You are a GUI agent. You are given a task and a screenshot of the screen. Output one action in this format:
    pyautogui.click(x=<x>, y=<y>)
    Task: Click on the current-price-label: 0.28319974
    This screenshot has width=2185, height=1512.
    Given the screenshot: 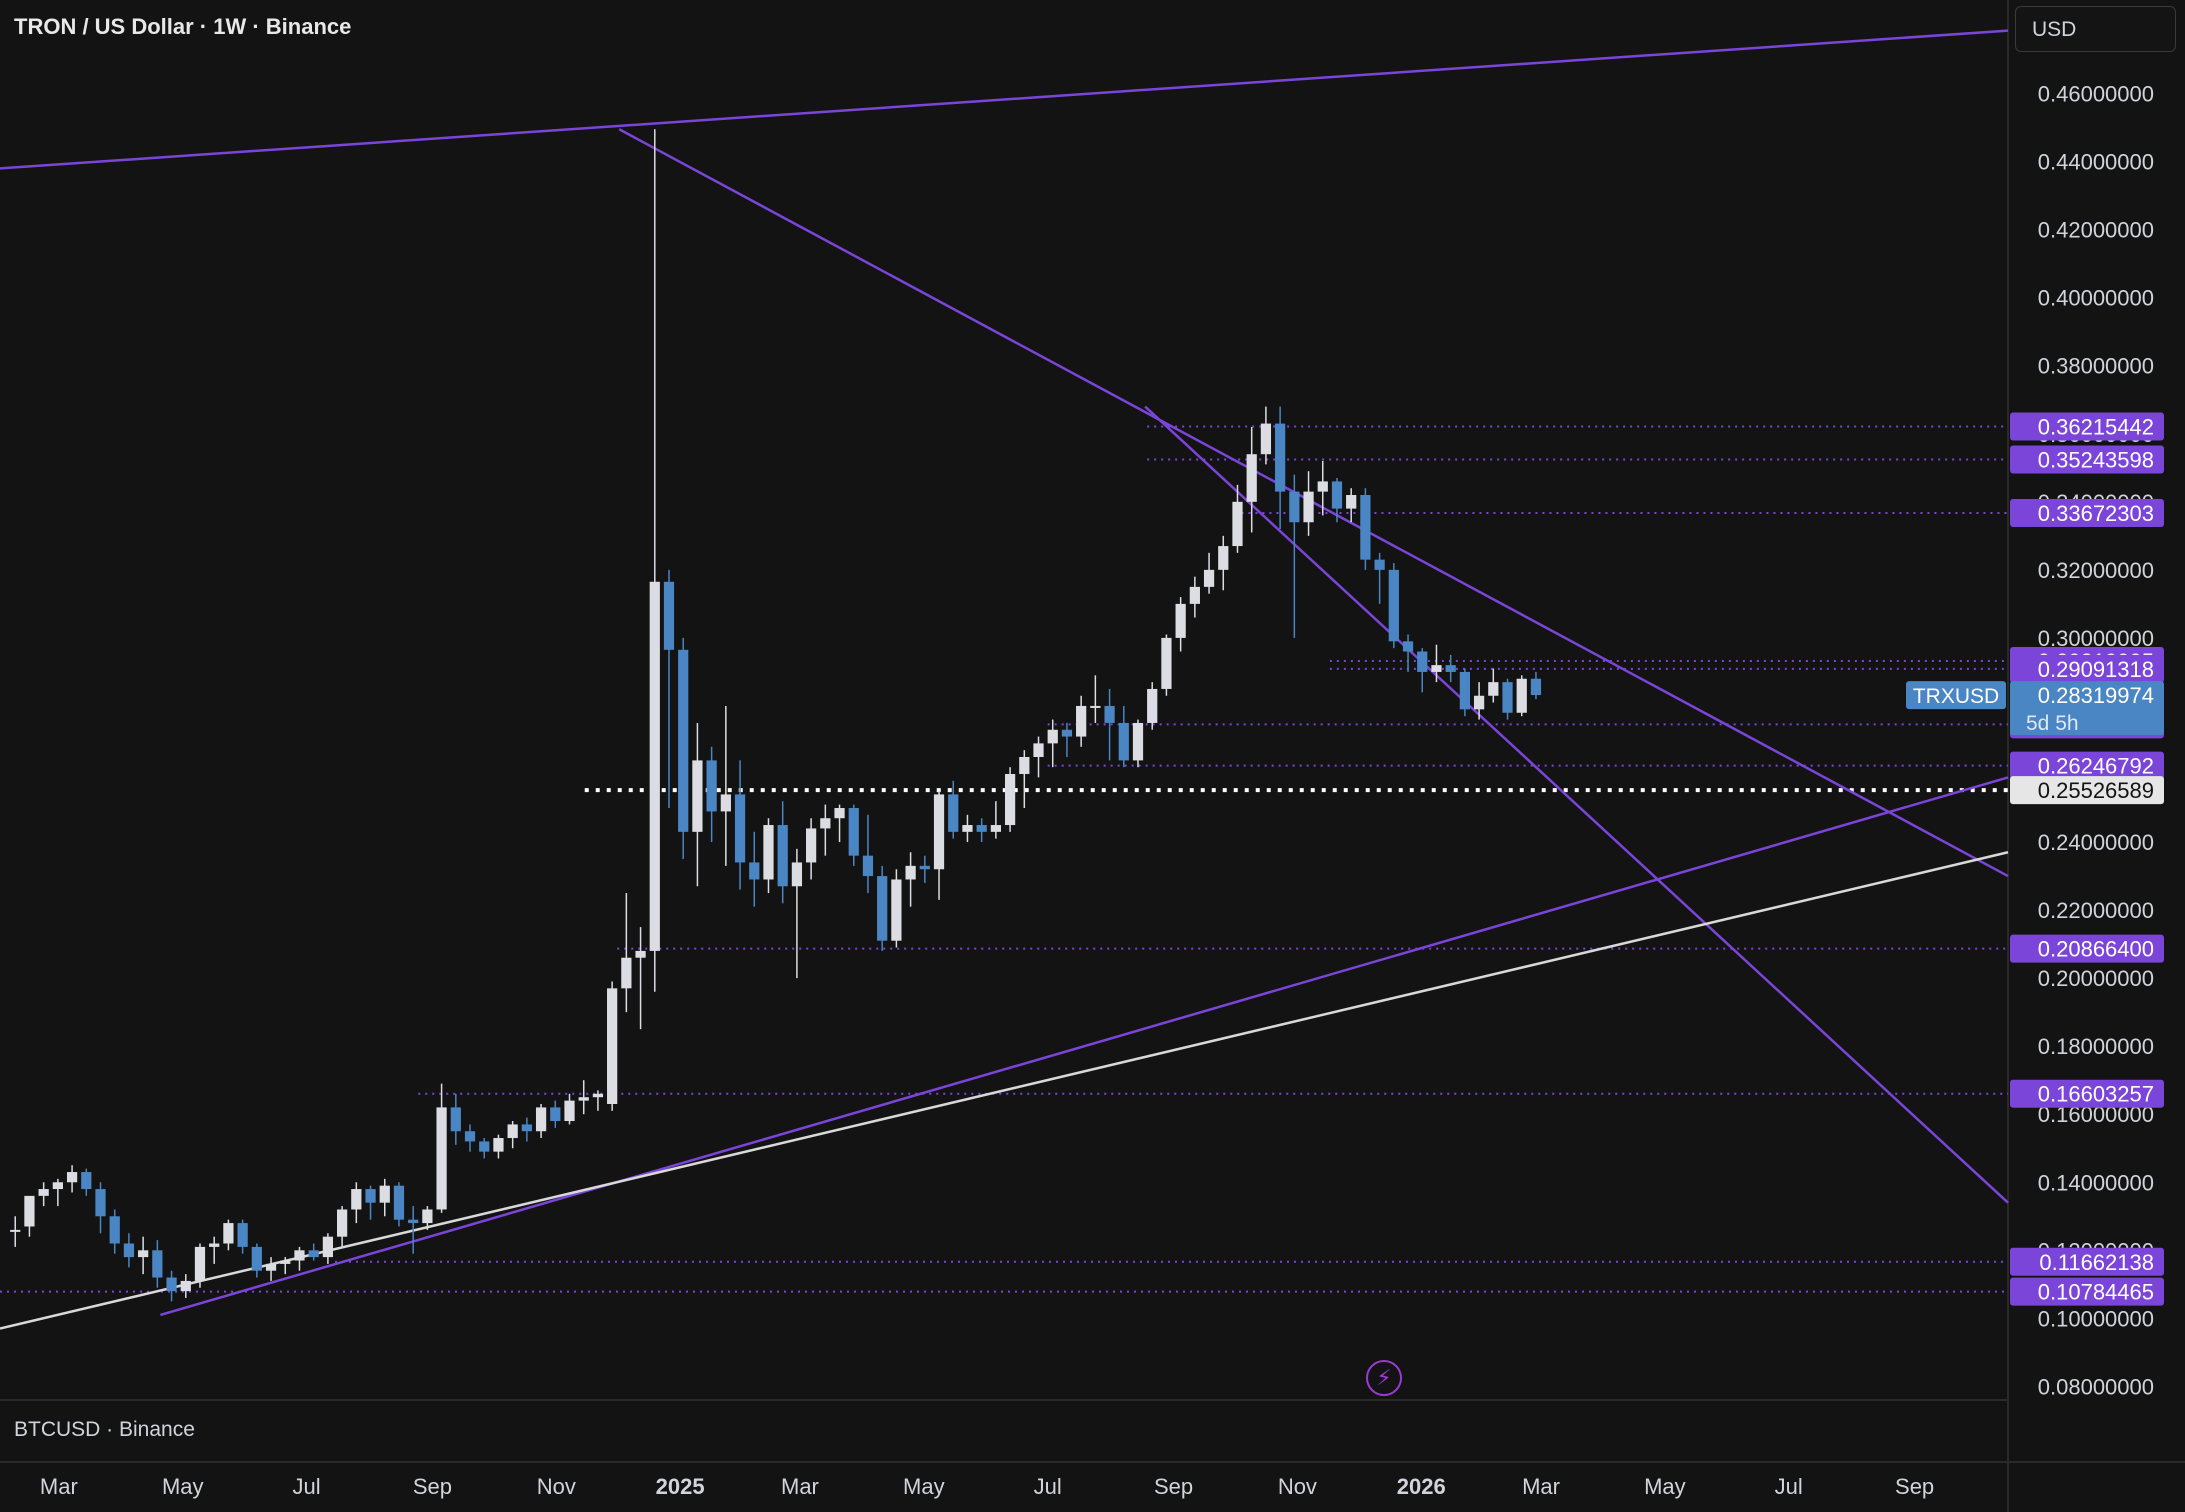 What is the action you would take?
    pyautogui.click(x=2096, y=695)
    